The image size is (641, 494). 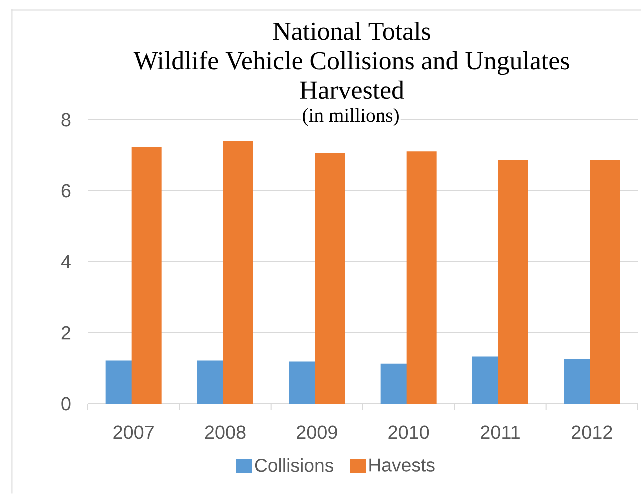 What do you see at coordinates (294, 465) in the screenshot?
I see `legend-label: Collisions` at bounding box center [294, 465].